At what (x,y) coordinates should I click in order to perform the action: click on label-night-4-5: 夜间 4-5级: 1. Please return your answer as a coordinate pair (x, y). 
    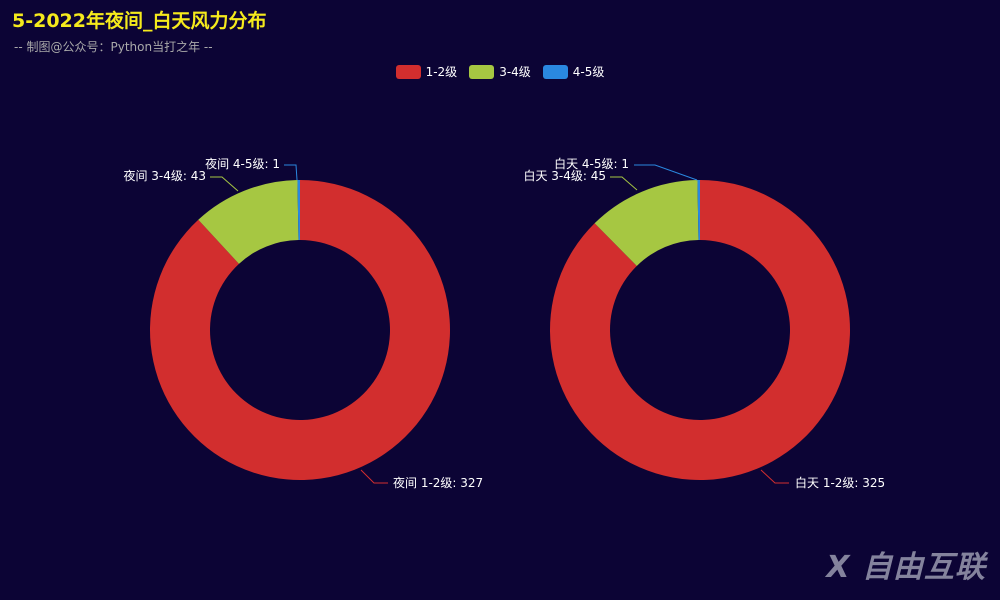
    Looking at the image, I should click on (242, 163).